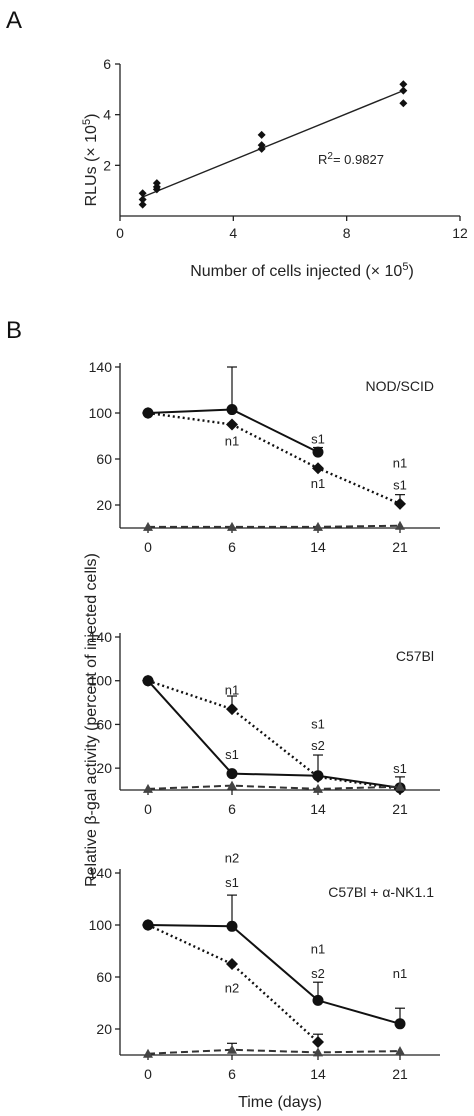  What do you see at coordinates (400, 1074) in the screenshot?
I see `c57bl-nk11-x-tick-label: 21` at bounding box center [400, 1074].